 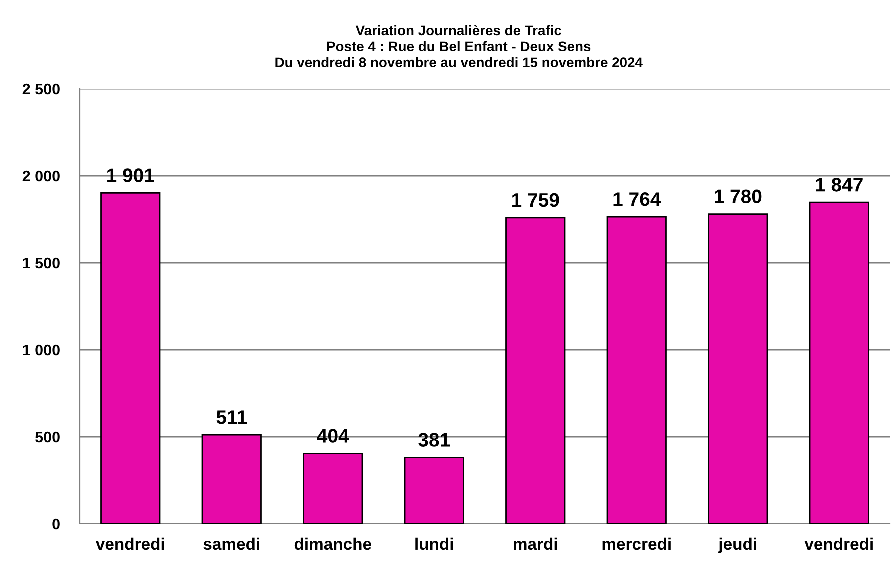 What do you see at coordinates (638, 199) in the screenshot?
I see `data-label: 1 764` at bounding box center [638, 199].